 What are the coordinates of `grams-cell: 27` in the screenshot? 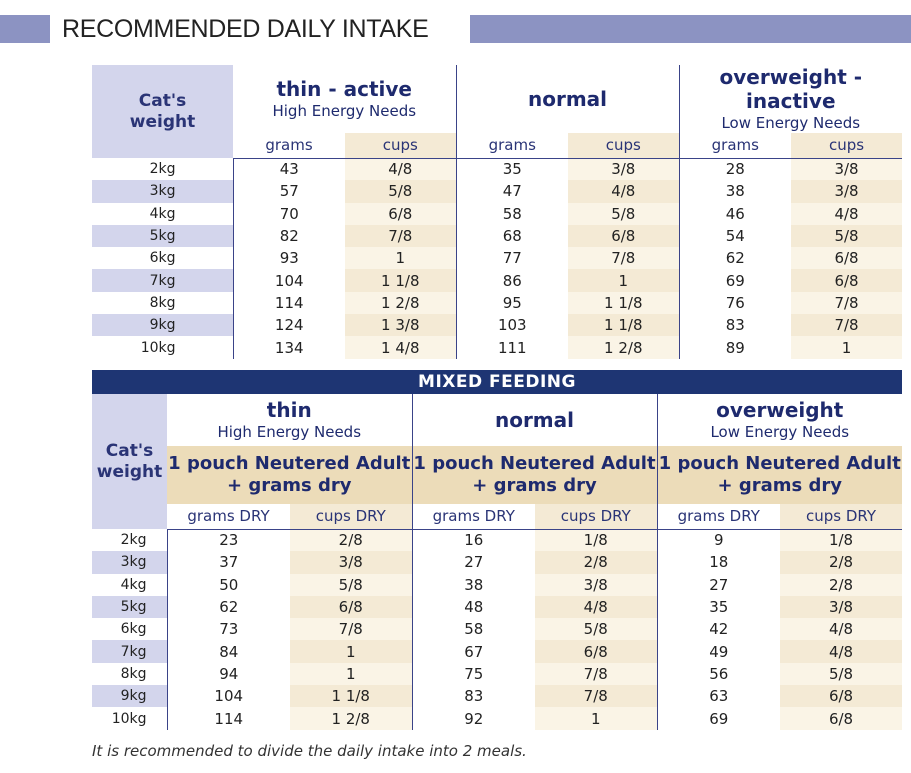 It's located at (718, 584).